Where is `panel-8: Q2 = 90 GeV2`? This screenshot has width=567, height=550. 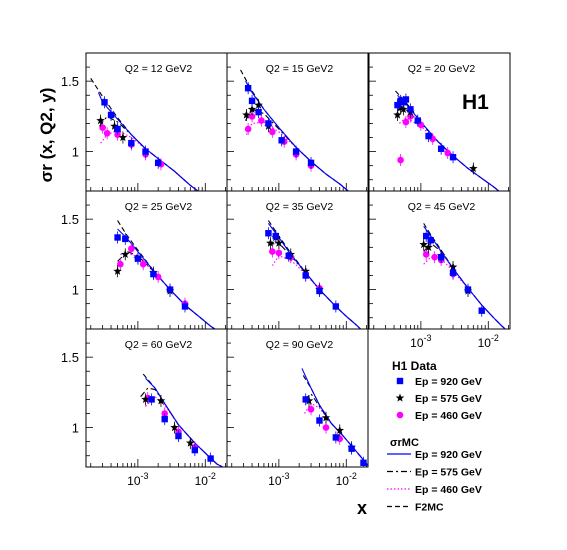
panel-8: Q2 = 90 GeV2 is located at coordinates (297, 398).